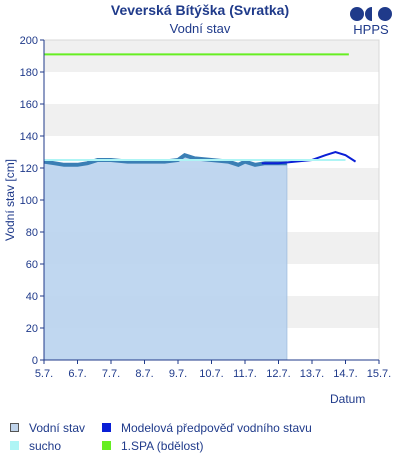 The image size is (400, 460). I want to click on logo-text: HPPS, so click(371, 29).